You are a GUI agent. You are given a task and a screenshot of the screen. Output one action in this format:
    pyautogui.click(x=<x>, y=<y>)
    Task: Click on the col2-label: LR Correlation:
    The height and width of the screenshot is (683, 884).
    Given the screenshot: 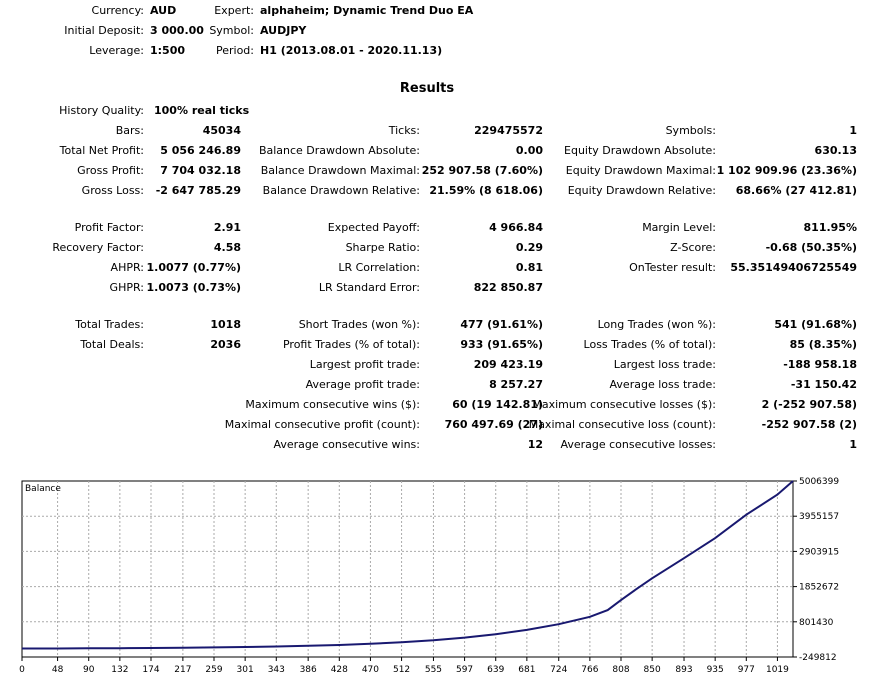 What is the action you would take?
    pyautogui.click(x=379, y=267)
    